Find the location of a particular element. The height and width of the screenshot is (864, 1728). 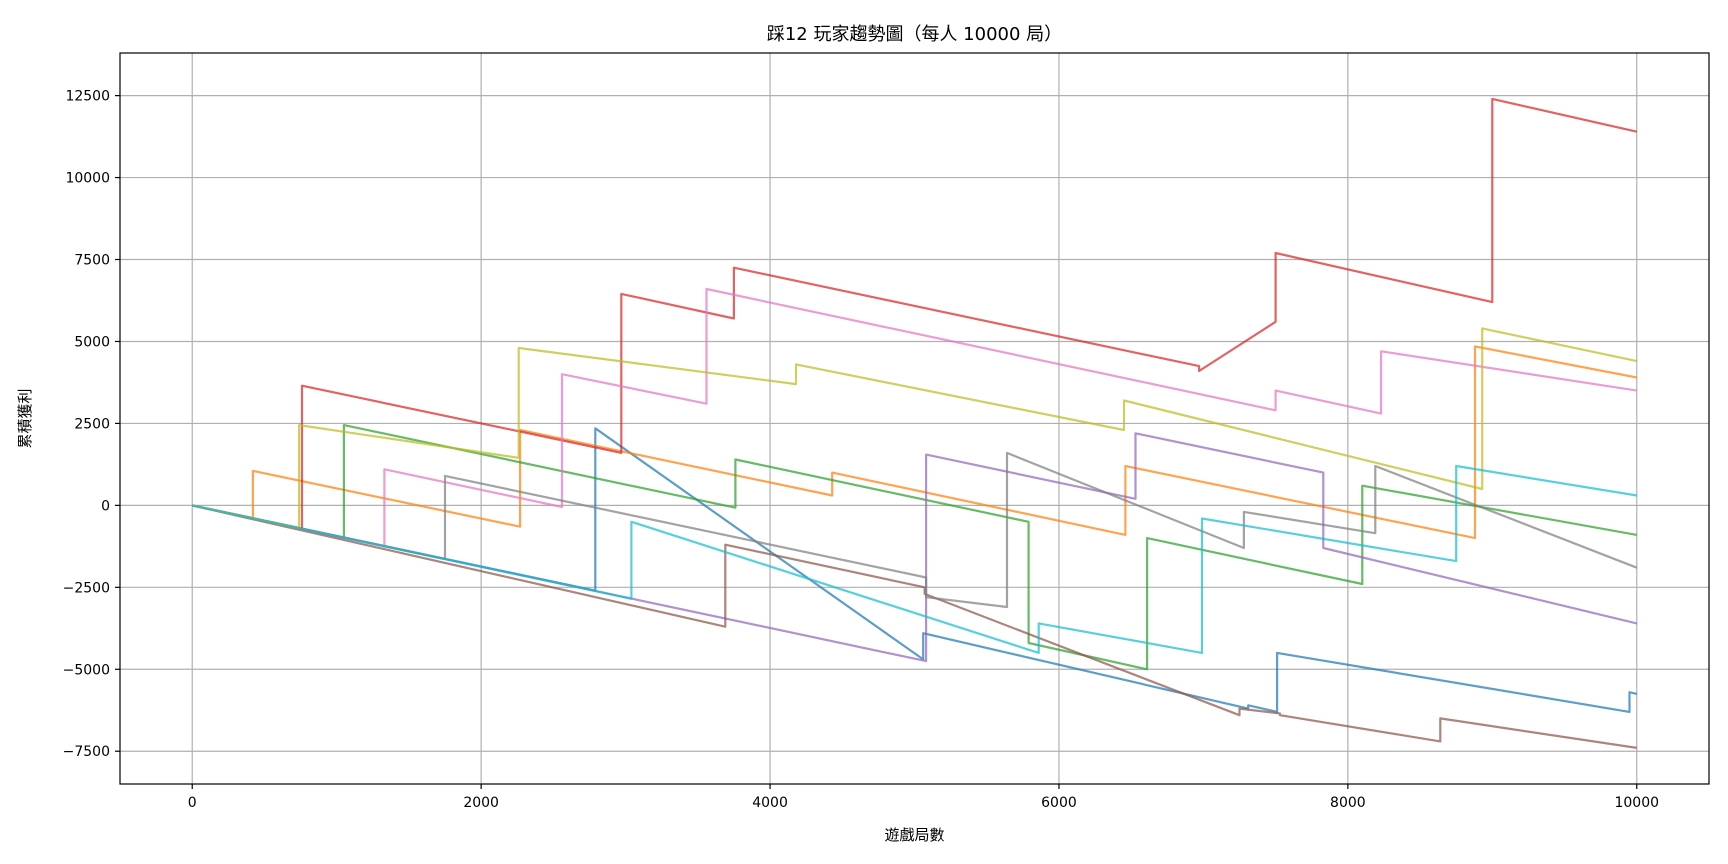

y-tick-label: −7500 is located at coordinates (86, 752).